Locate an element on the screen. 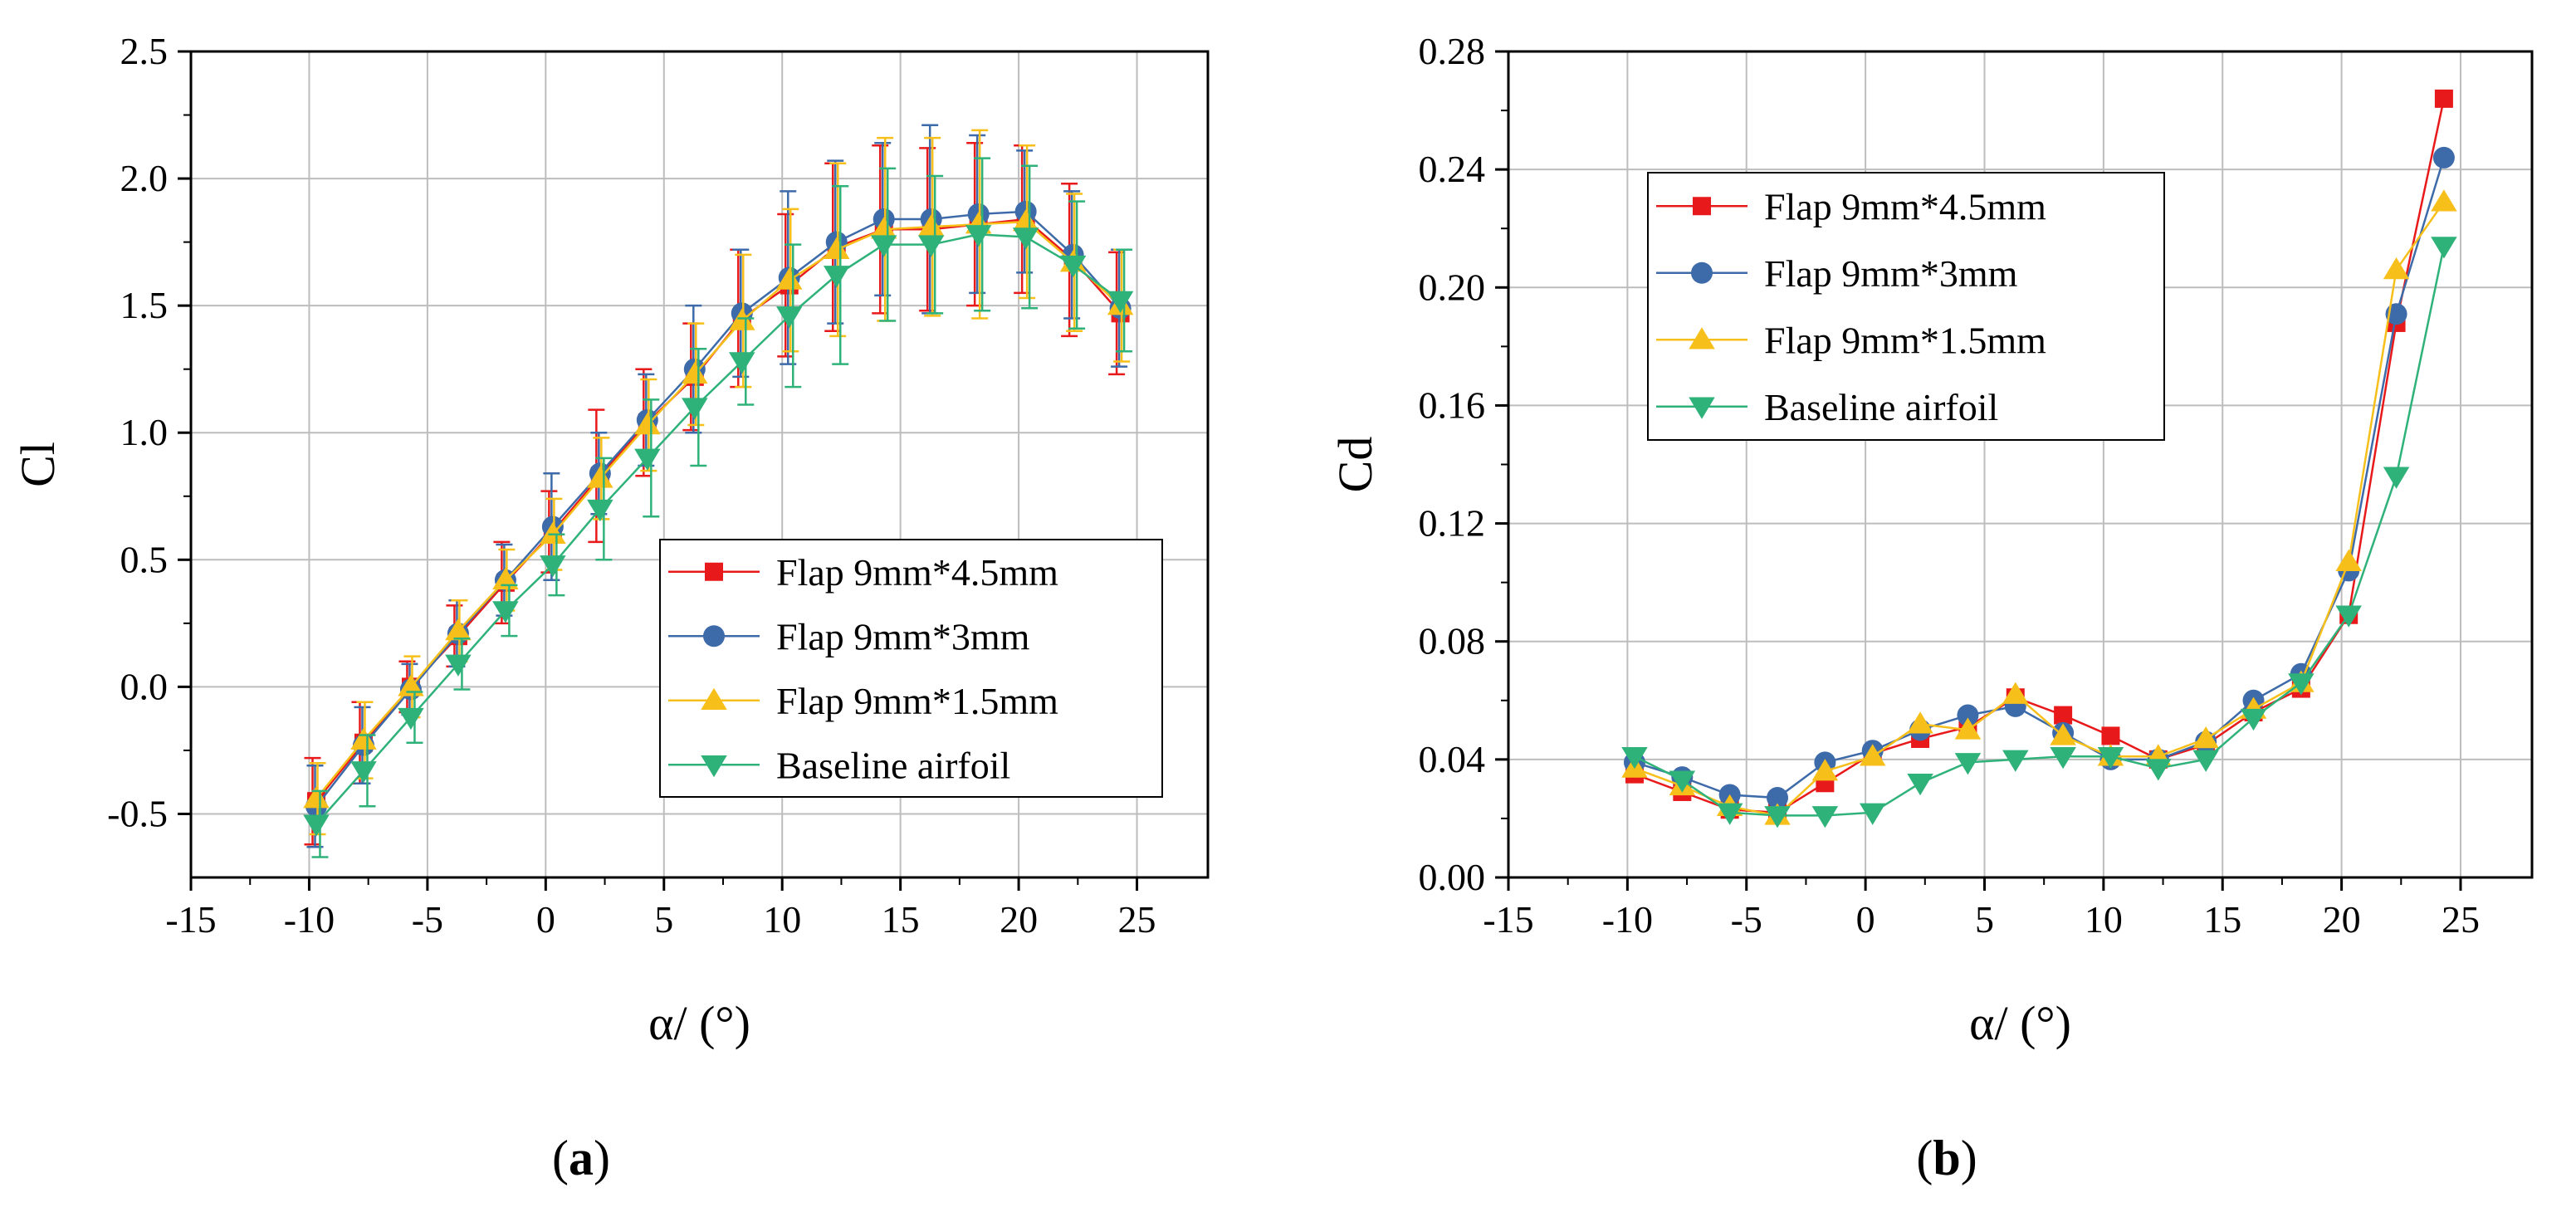 This screenshot has height=1207, width=2576. y-tick-label: 0.08 is located at coordinates (1452, 641).